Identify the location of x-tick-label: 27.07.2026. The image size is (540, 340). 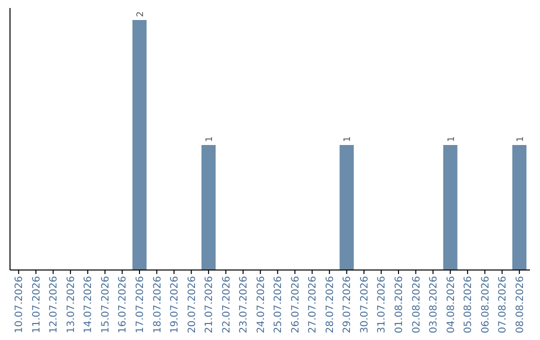
(313, 305).